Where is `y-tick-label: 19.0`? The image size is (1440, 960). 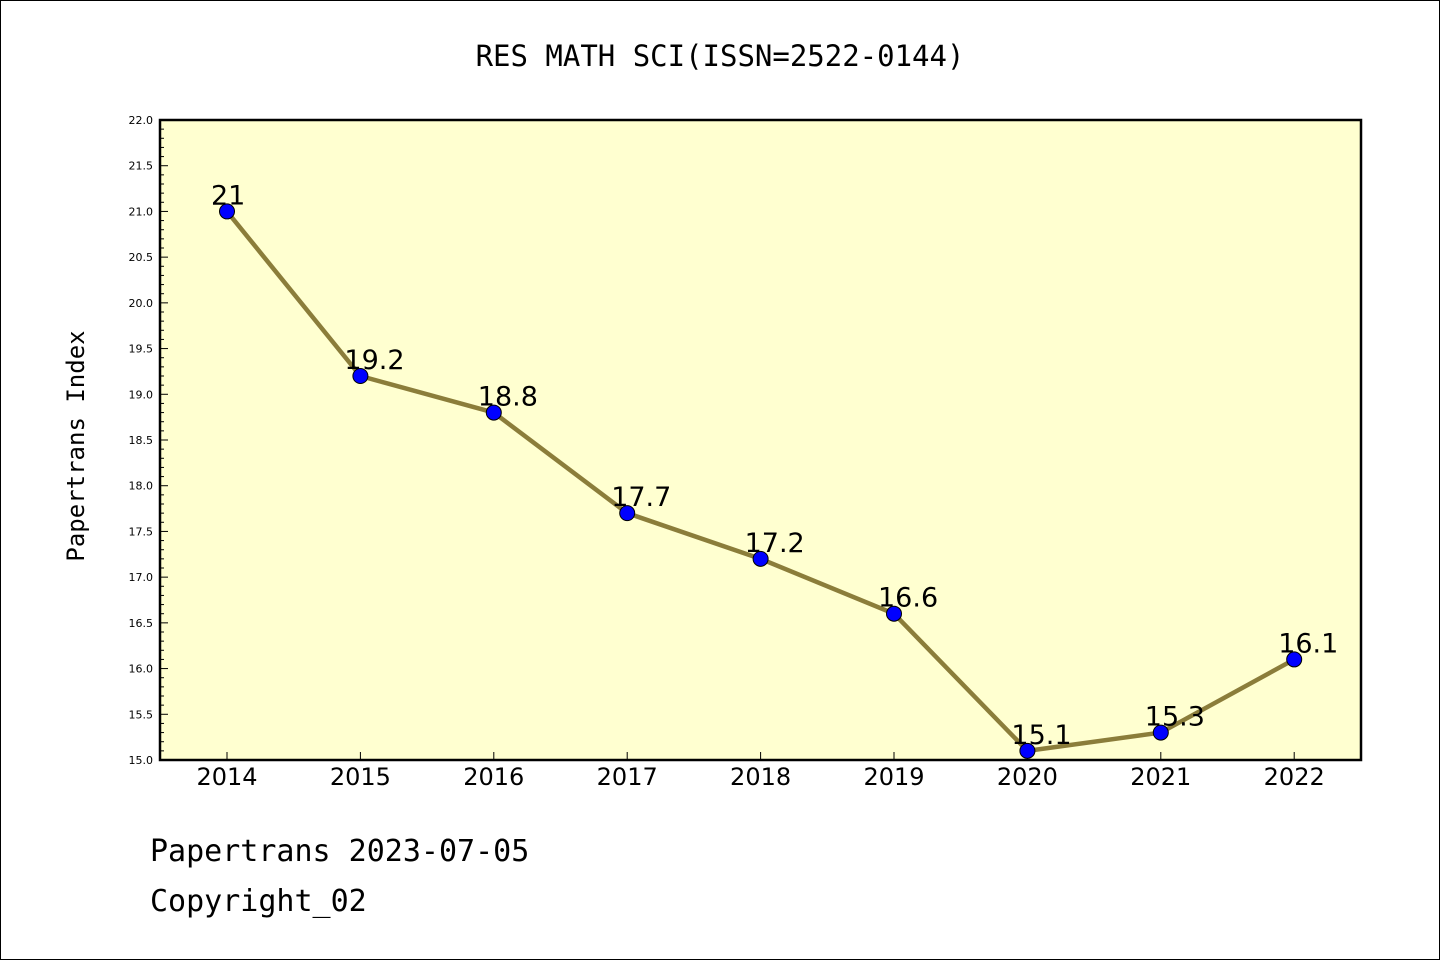 y-tick-label: 19.0 is located at coordinates (141, 394).